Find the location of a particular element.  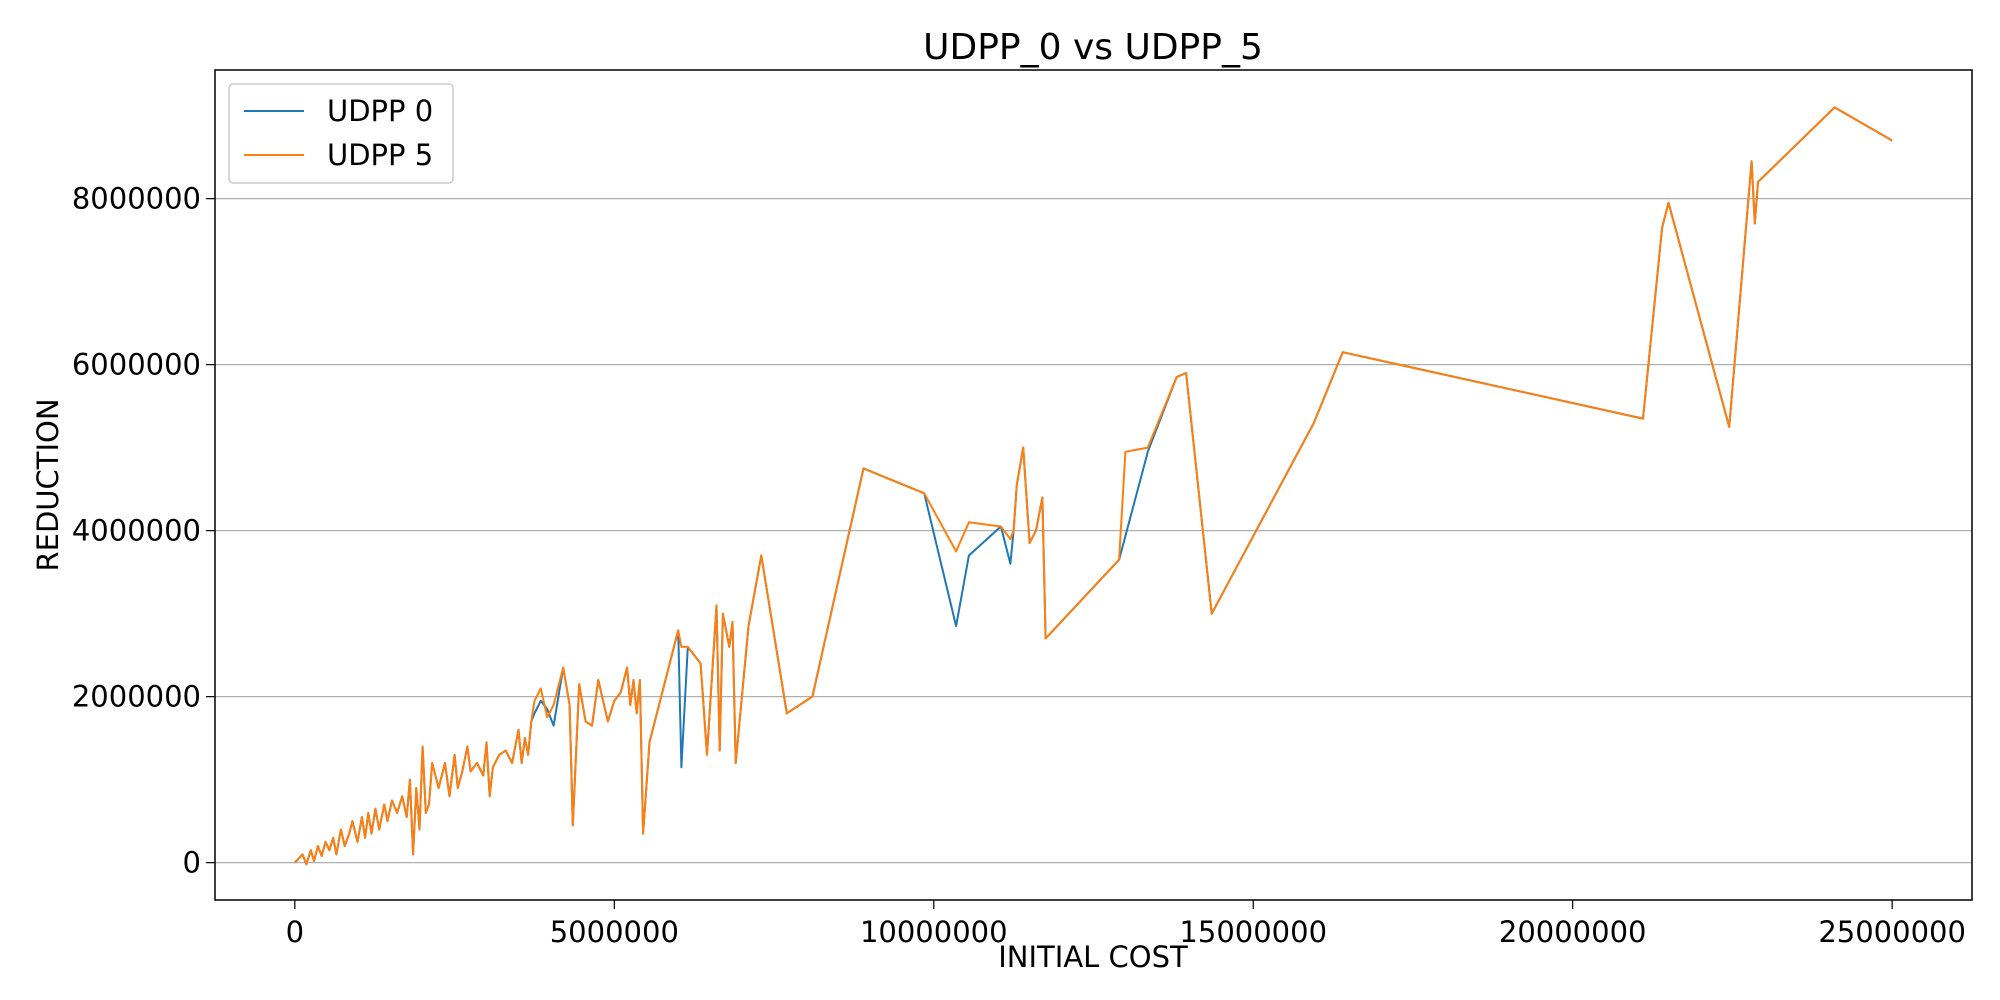

y-tick-label: 4000000 is located at coordinates (136, 531).